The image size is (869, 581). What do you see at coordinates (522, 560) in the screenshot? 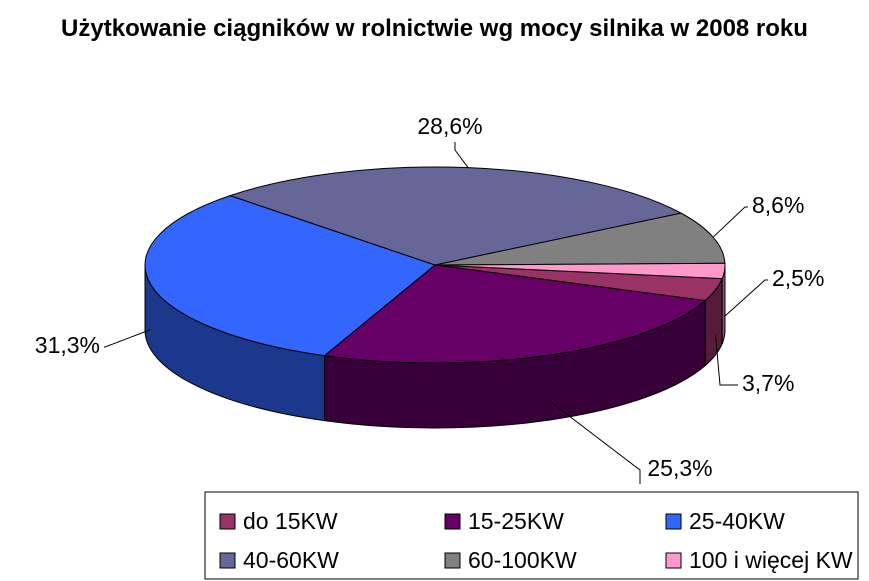
I see `legend-label: 60-100KW` at bounding box center [522, 560].